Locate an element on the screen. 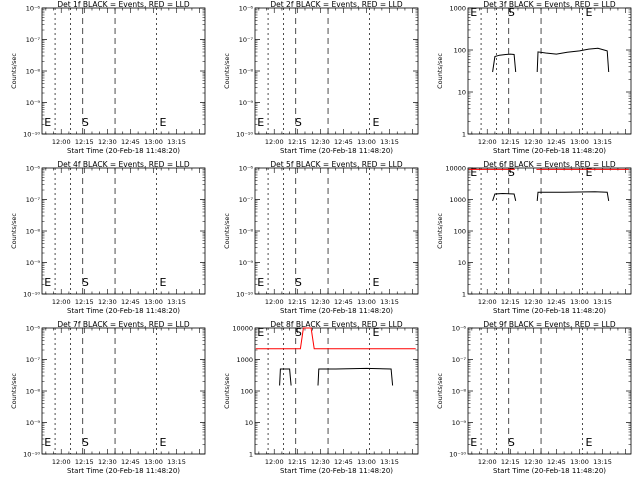 The width and height of the screenshot is (640, 480). panel-title: Det 6f BLACK = Events, RED = LLD is located at coordinates (549, 164).